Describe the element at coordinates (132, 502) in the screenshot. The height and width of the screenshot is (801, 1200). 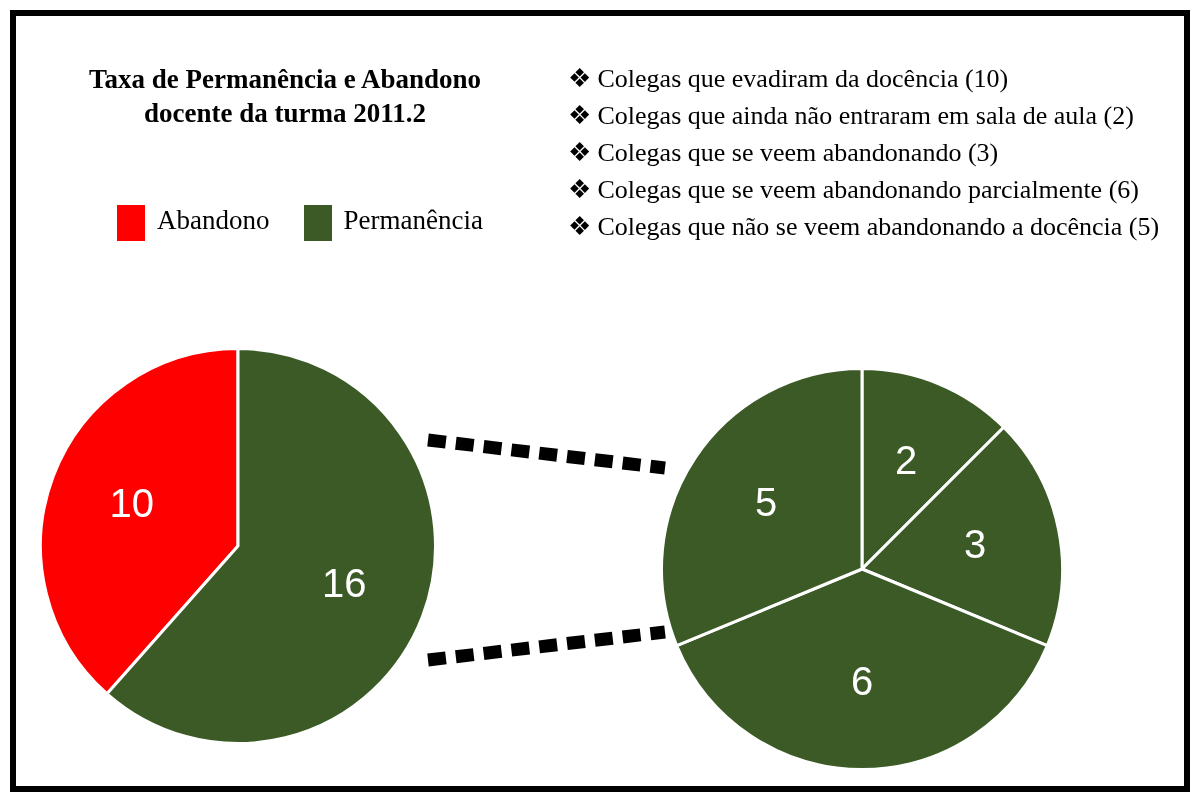
I see `data-label: 10` at that location.